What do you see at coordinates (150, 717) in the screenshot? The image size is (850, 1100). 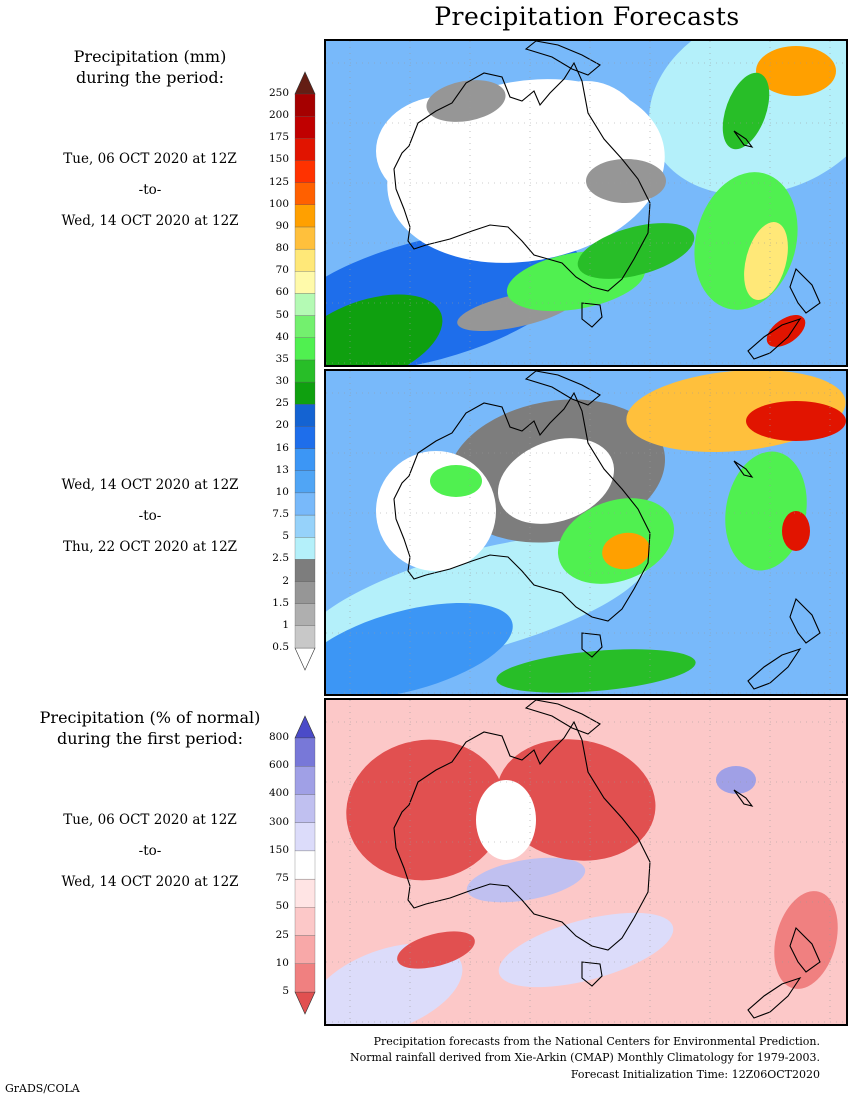 I see `anomaly-legend-heading-line1: Precipitation (% of normal)` at bounding box center [150, 717].